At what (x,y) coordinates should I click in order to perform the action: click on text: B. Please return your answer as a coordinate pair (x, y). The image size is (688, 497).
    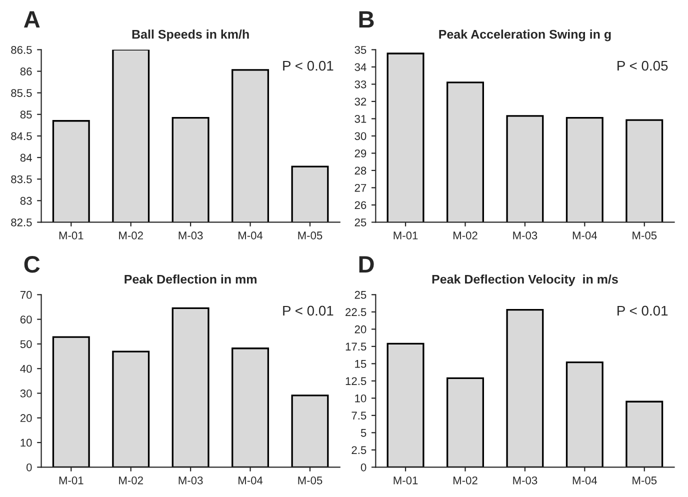
    Looking at the image, I should click on (366, 19).